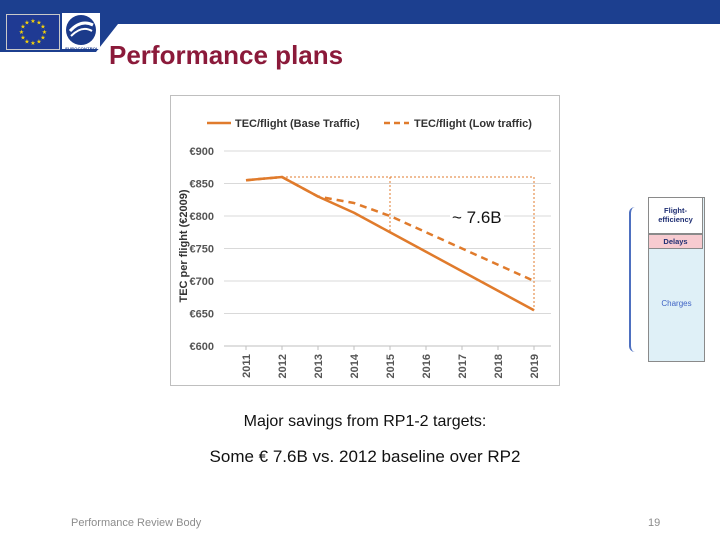 This screenshot has width=720, height=540. Describe the element at coordinates (184, 245) in the screenshot. I see `y-axis-label: TEC per flight (€2009)` at that location.